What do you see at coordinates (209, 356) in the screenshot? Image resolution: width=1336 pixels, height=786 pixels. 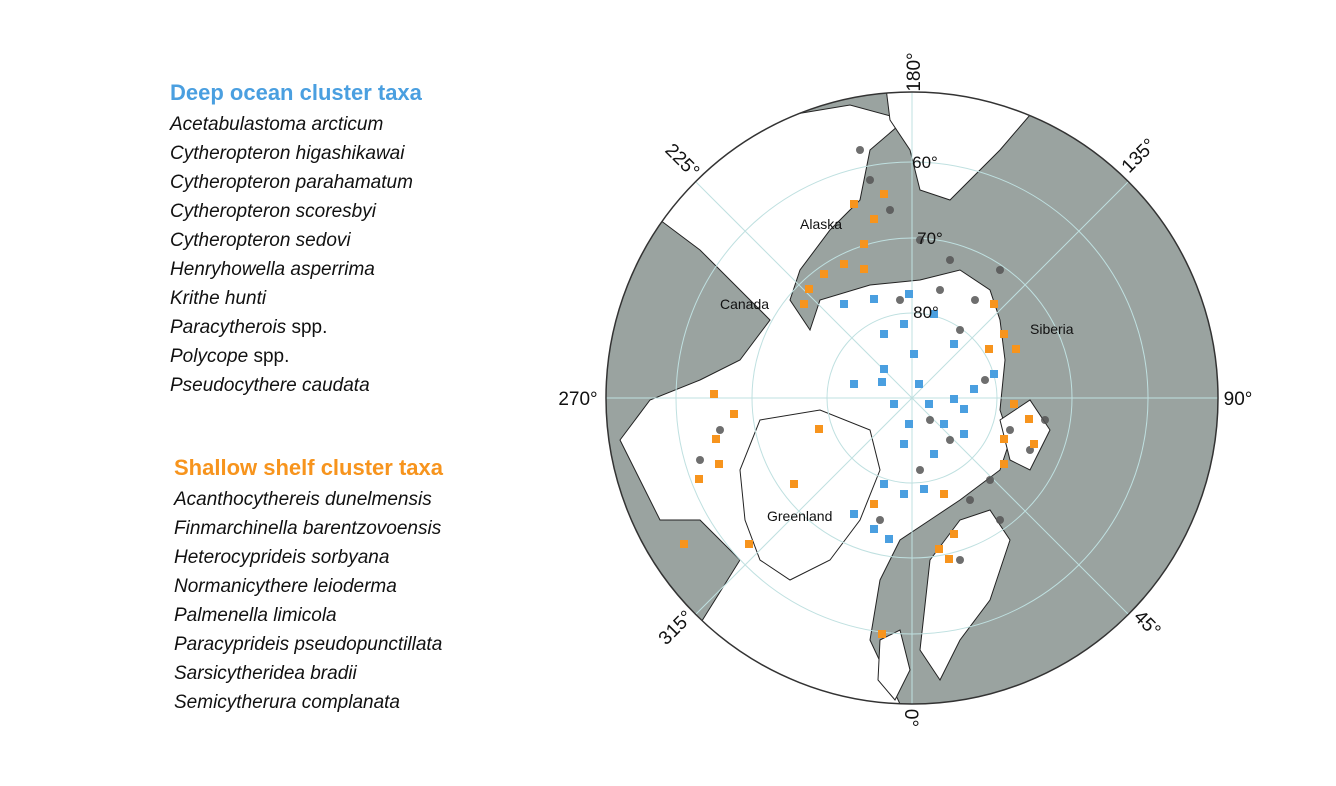 I see `taxon-name: Polycope` at bounding box center [209, 356].